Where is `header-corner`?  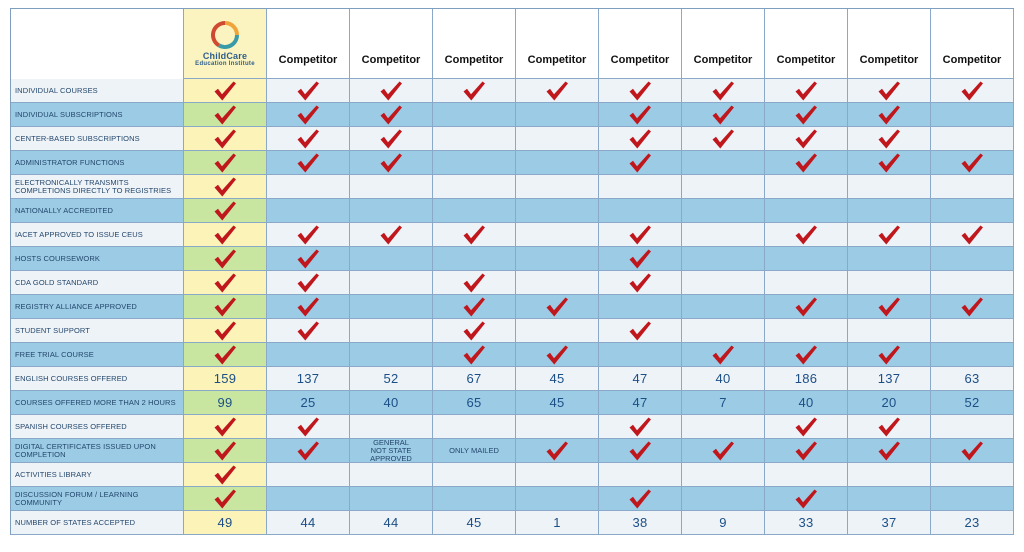 header-corner is located at coordinates (97, 44).